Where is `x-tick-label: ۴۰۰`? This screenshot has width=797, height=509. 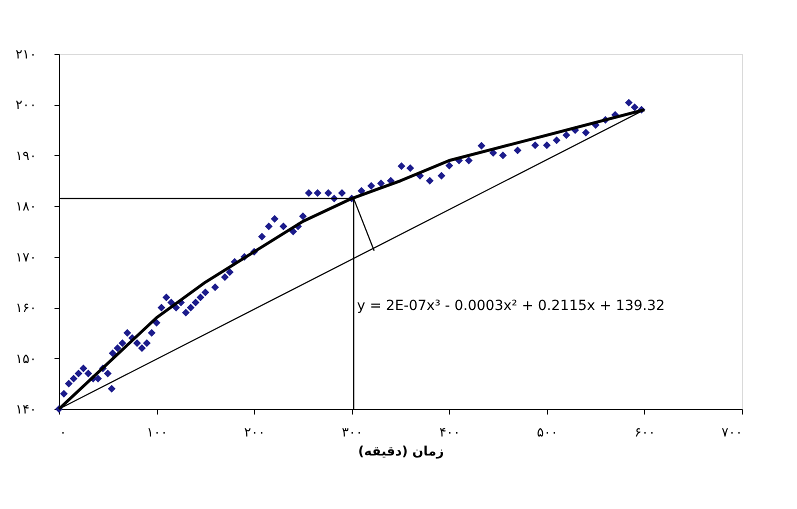
x-tick-label: ۴۰۰ is located at coordinates (449, 433).